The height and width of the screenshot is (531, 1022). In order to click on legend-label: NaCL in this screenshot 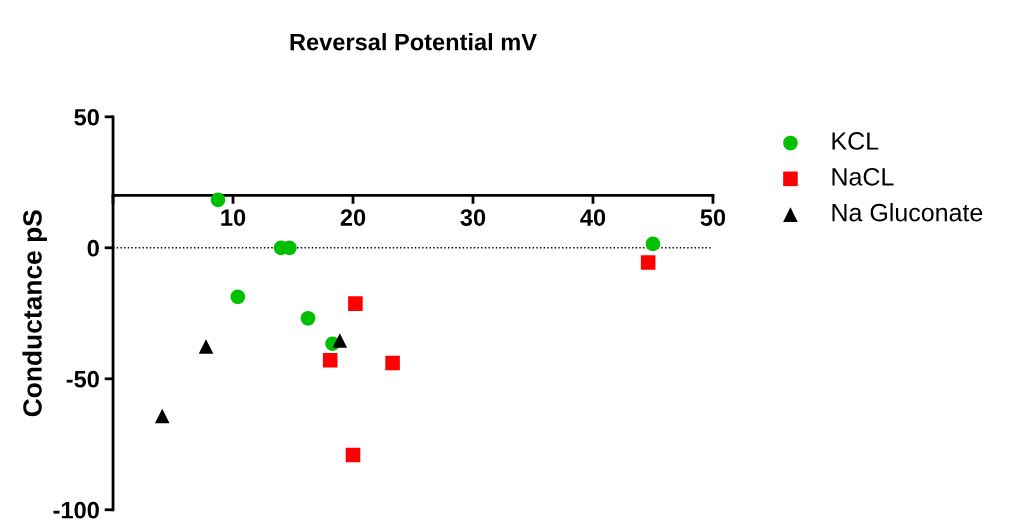, I will do `click(863, 176)`.